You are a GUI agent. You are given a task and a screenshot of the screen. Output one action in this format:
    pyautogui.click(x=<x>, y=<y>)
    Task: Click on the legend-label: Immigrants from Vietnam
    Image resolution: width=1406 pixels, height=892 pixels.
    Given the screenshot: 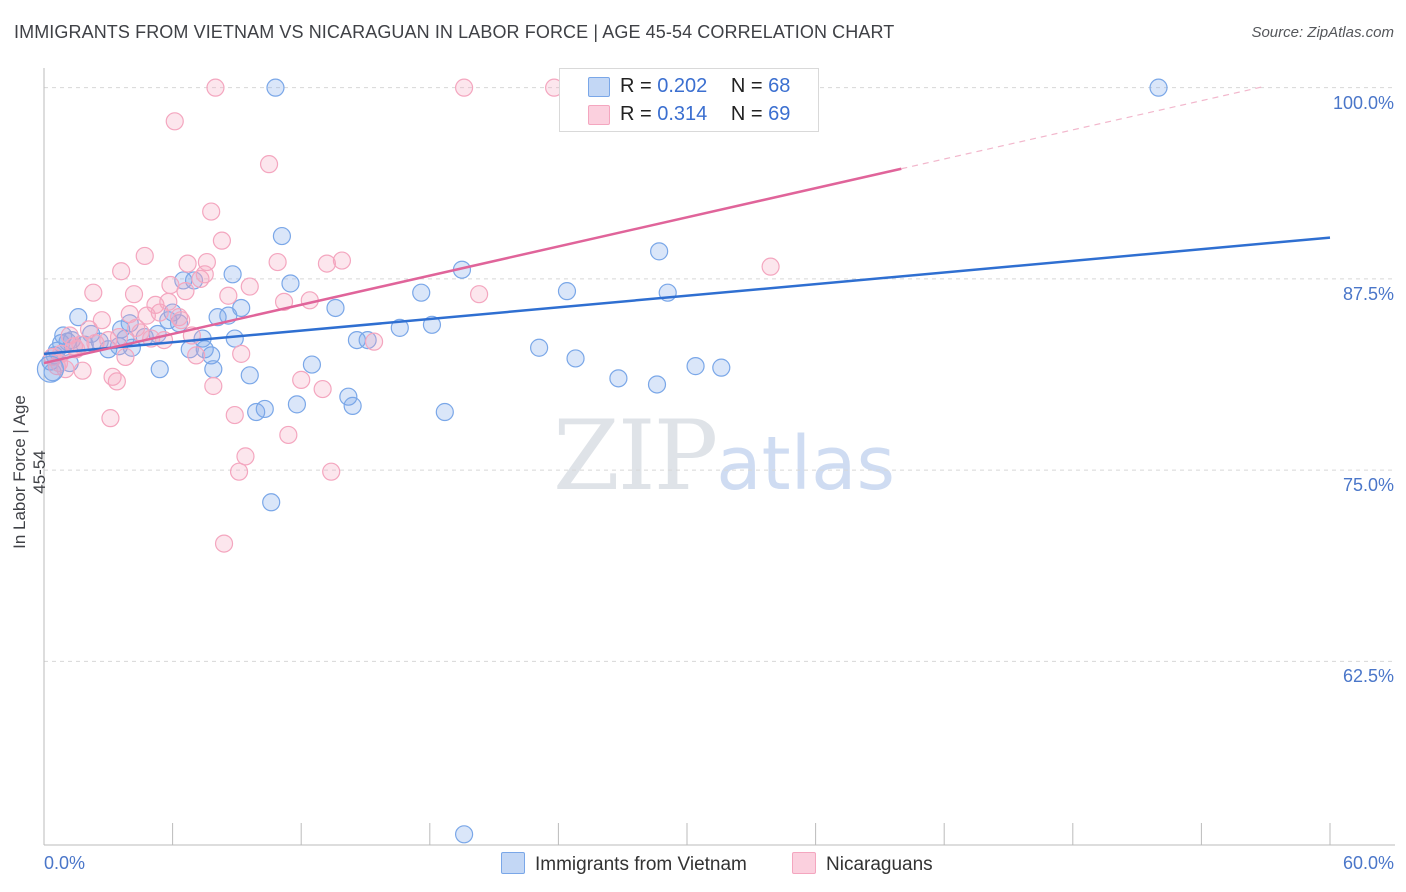 What is the action you would take?
    pyautogui.click(x=641, y=864)
    